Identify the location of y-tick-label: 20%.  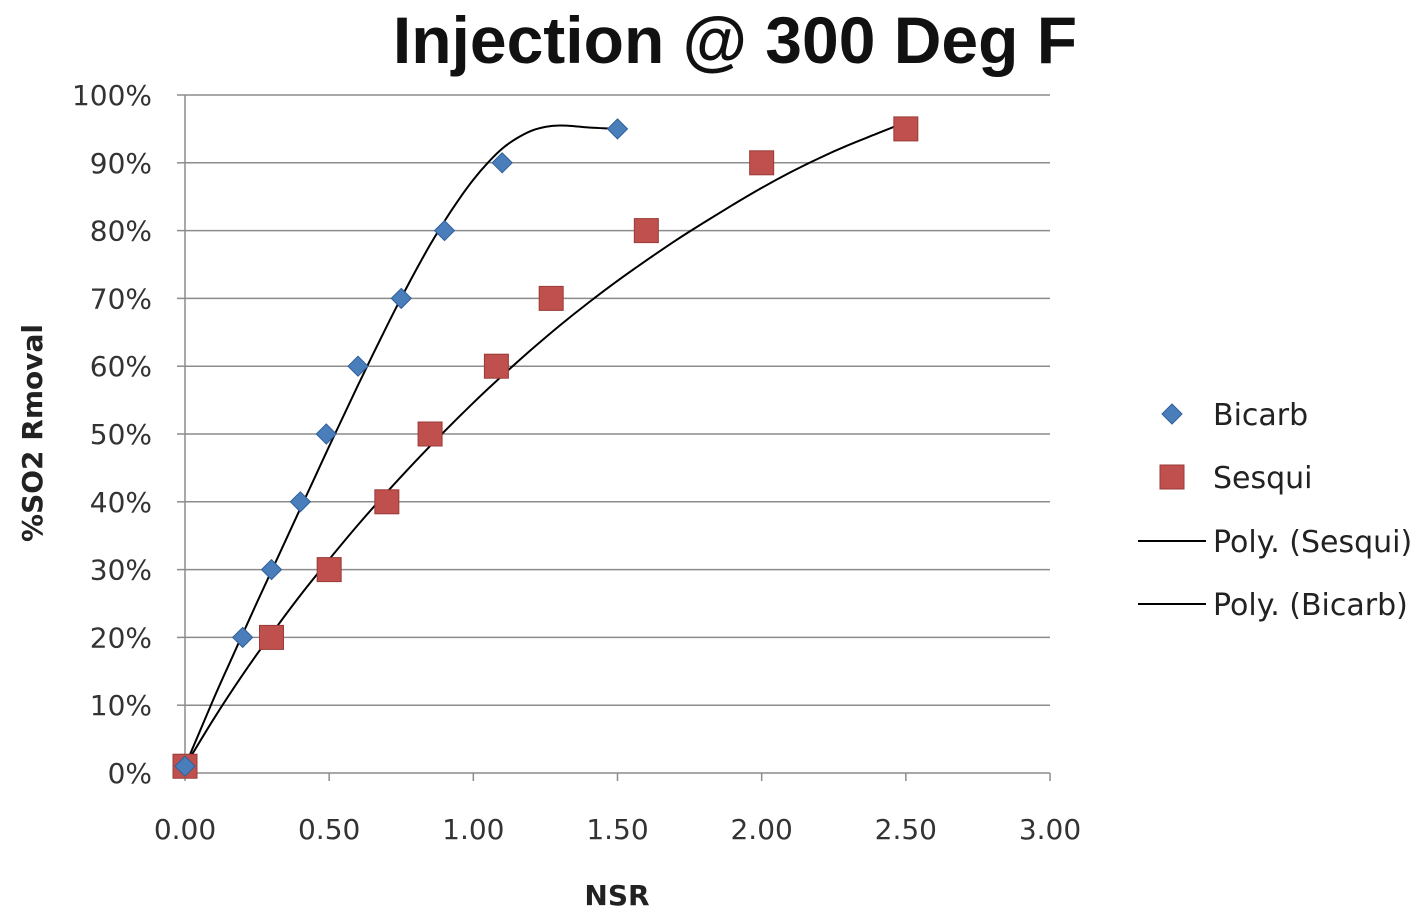
(121, 637).